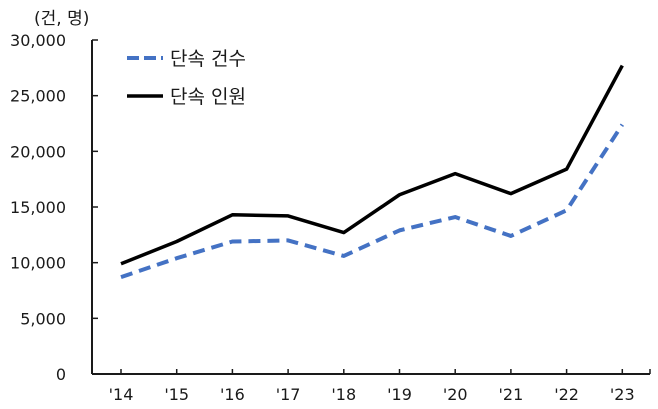 This screenshot has height=409, width=658. I want to click on y-tick-label: 30,000, so click(38, 40).